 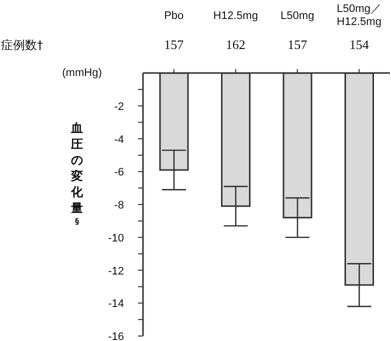 I want to click on text: 症例数†, so click(x=22, y=45).